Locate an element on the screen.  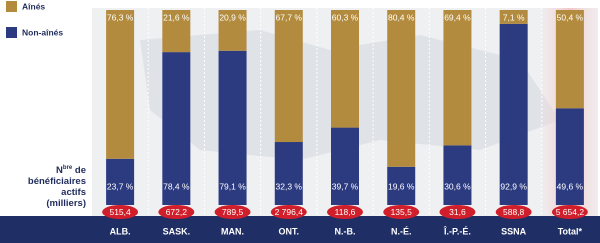
value-label: 92,9 % is located at coordinates (513, 186).